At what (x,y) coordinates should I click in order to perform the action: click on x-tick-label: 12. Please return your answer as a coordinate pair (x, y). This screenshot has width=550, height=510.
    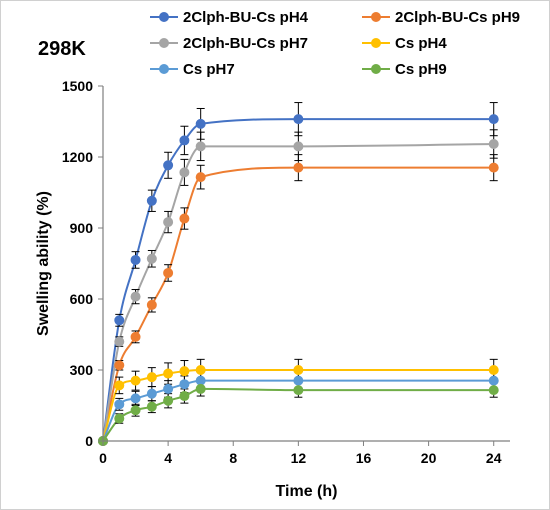
    Looking at the image, I should click on (299, 458).